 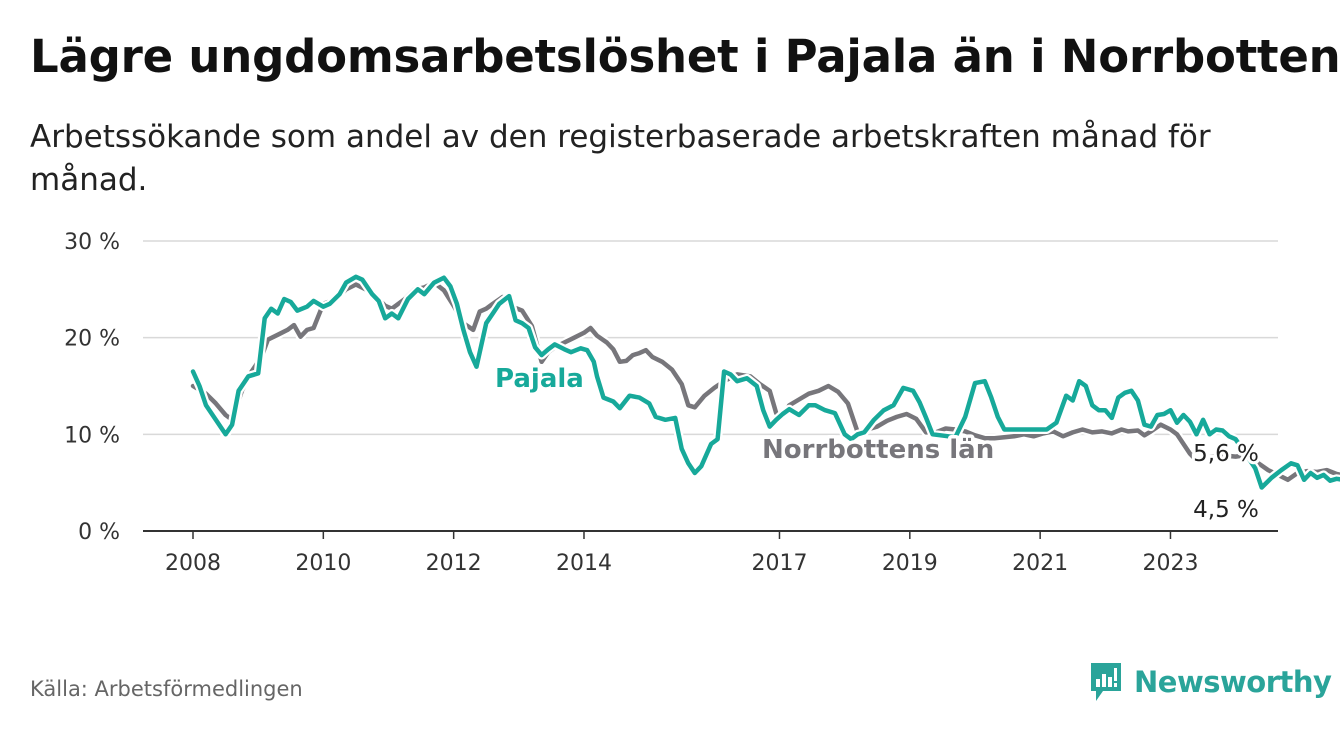 I want to click on x-tick-label: 2019, so click(x=910, y=563).